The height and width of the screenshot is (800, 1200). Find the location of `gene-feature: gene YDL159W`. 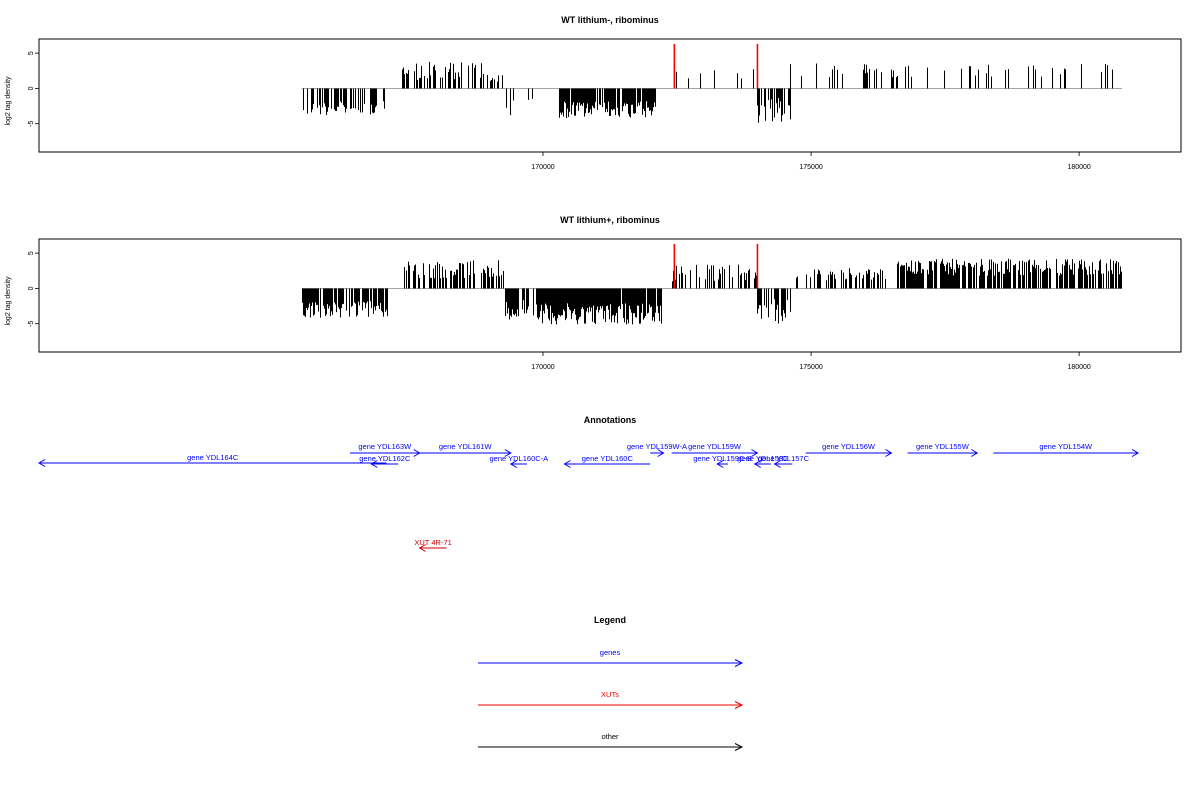

gene-feature: gene YDL159W is located at coordinates (715, 449).